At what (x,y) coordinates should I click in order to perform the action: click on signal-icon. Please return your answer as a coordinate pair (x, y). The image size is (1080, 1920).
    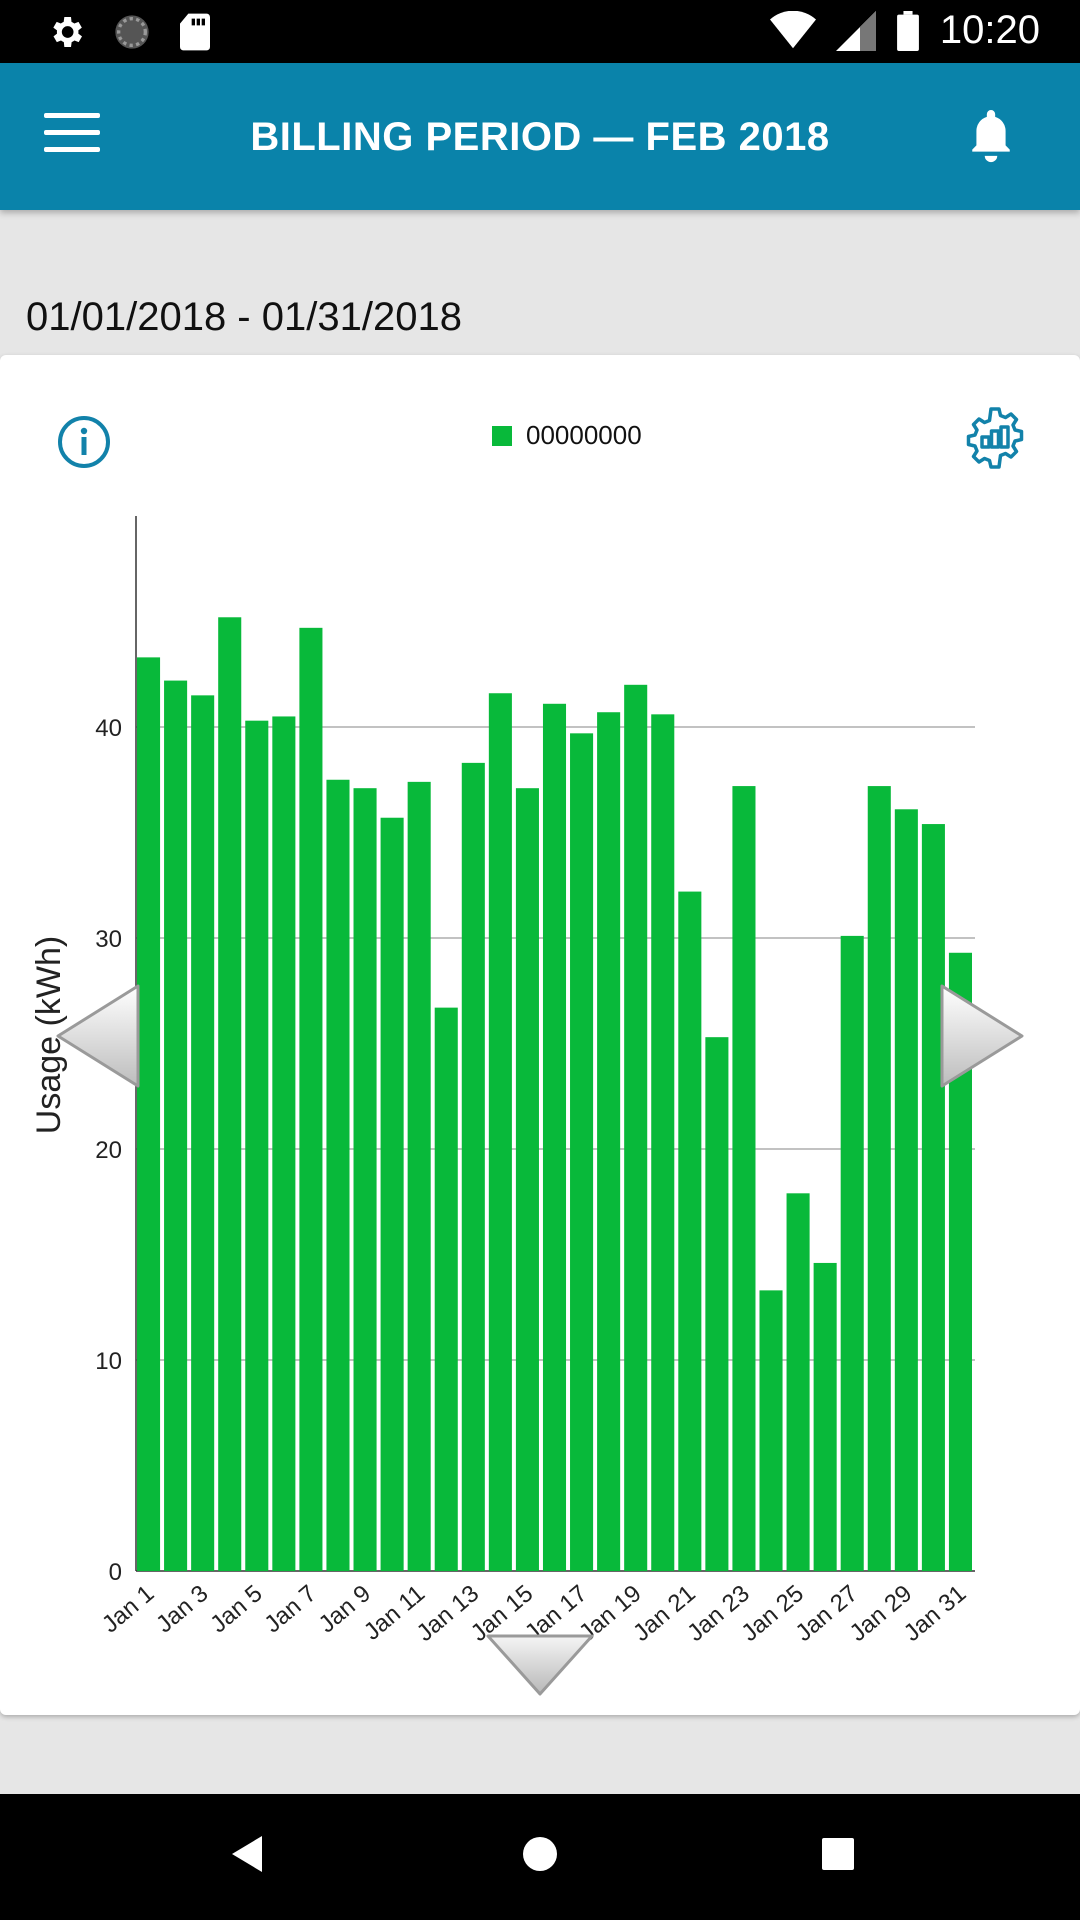
    Looking at the image, I should click on (855, 30).